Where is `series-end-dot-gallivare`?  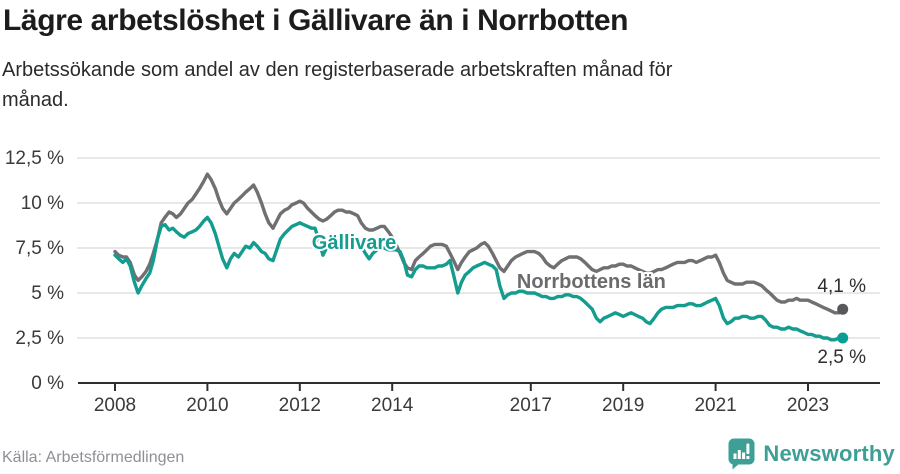
series-end-dot-gallivare is located at coordinates (843, 338).